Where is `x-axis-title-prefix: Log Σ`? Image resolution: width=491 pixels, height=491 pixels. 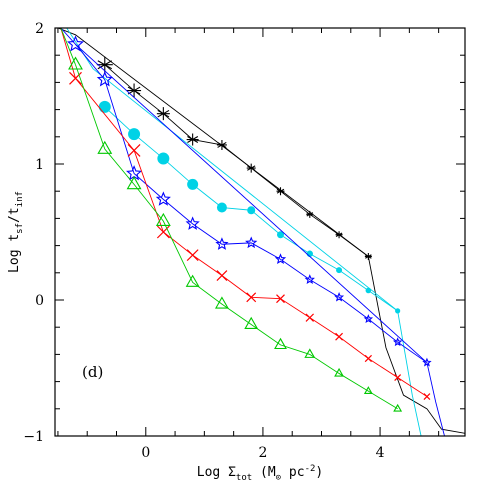
x-axis-title-prefix: Log Σ is located at coordinates (216, 472).